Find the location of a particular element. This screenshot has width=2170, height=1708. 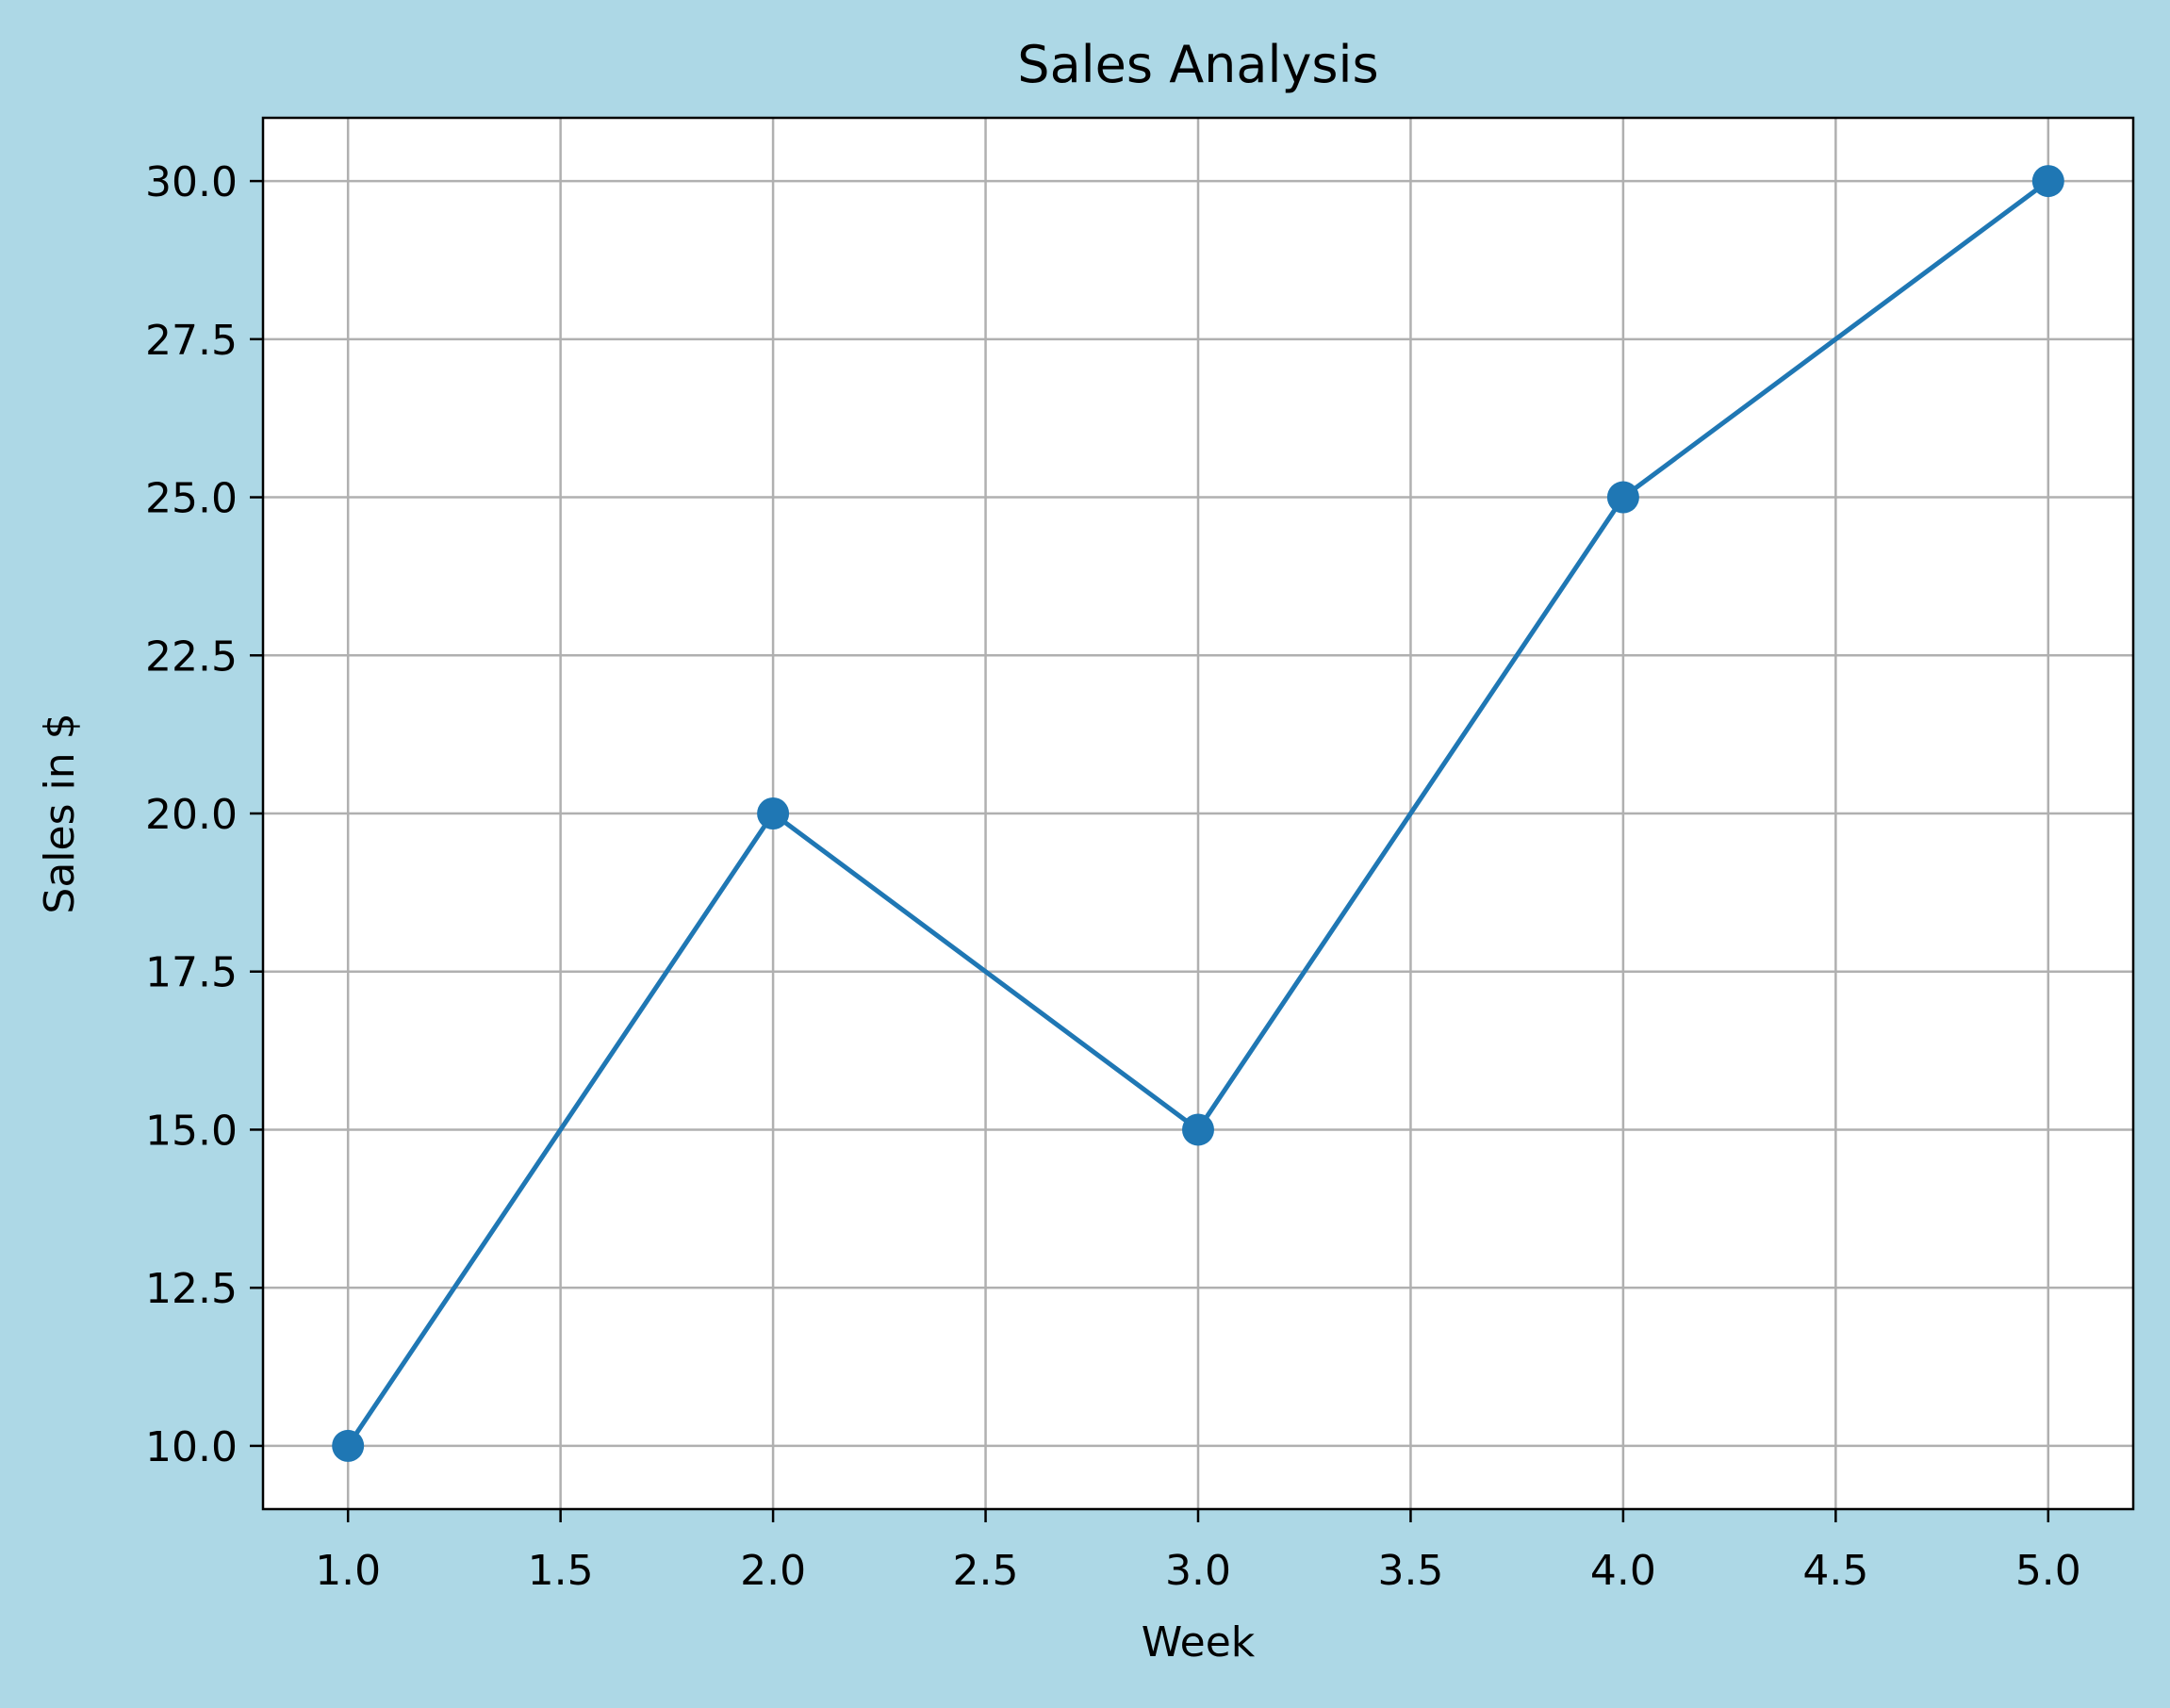

x-tick-label: 1.0 is located at coordinates (348, 1571).